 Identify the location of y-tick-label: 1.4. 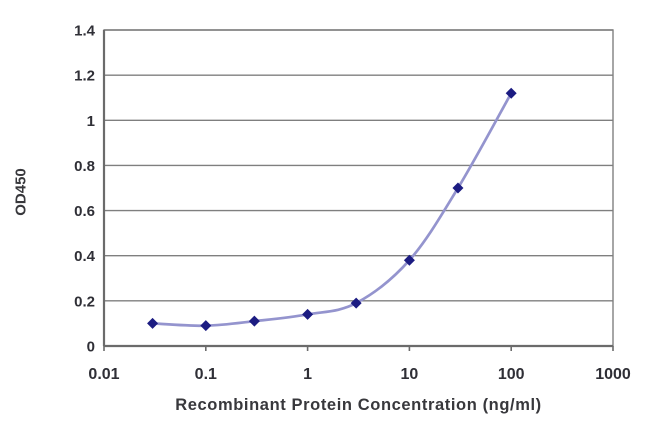
(85, 31).